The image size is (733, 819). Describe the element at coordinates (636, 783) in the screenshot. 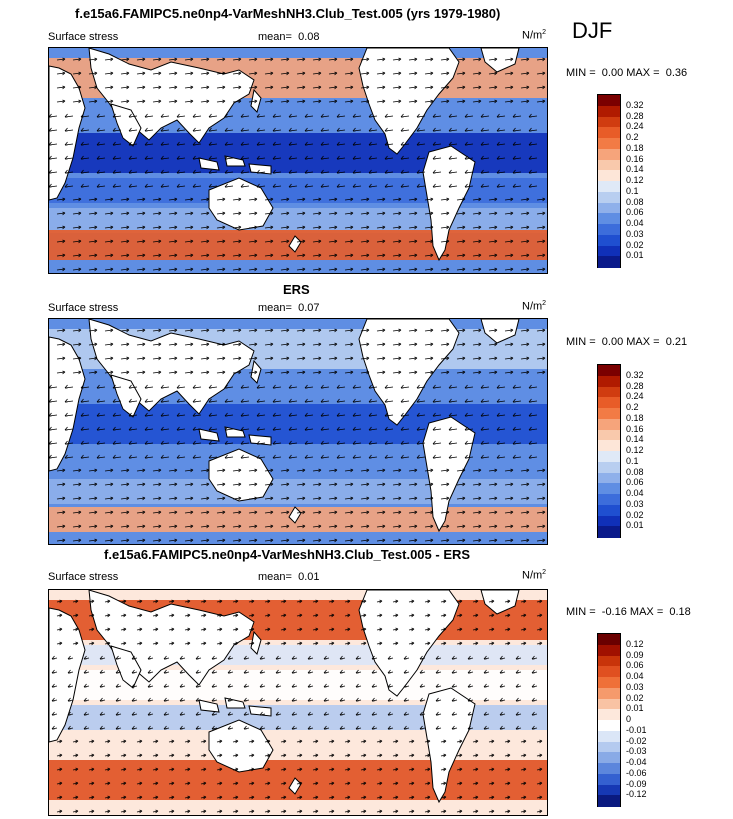

I see `colorbar-tick-label: -0.09` at that location.